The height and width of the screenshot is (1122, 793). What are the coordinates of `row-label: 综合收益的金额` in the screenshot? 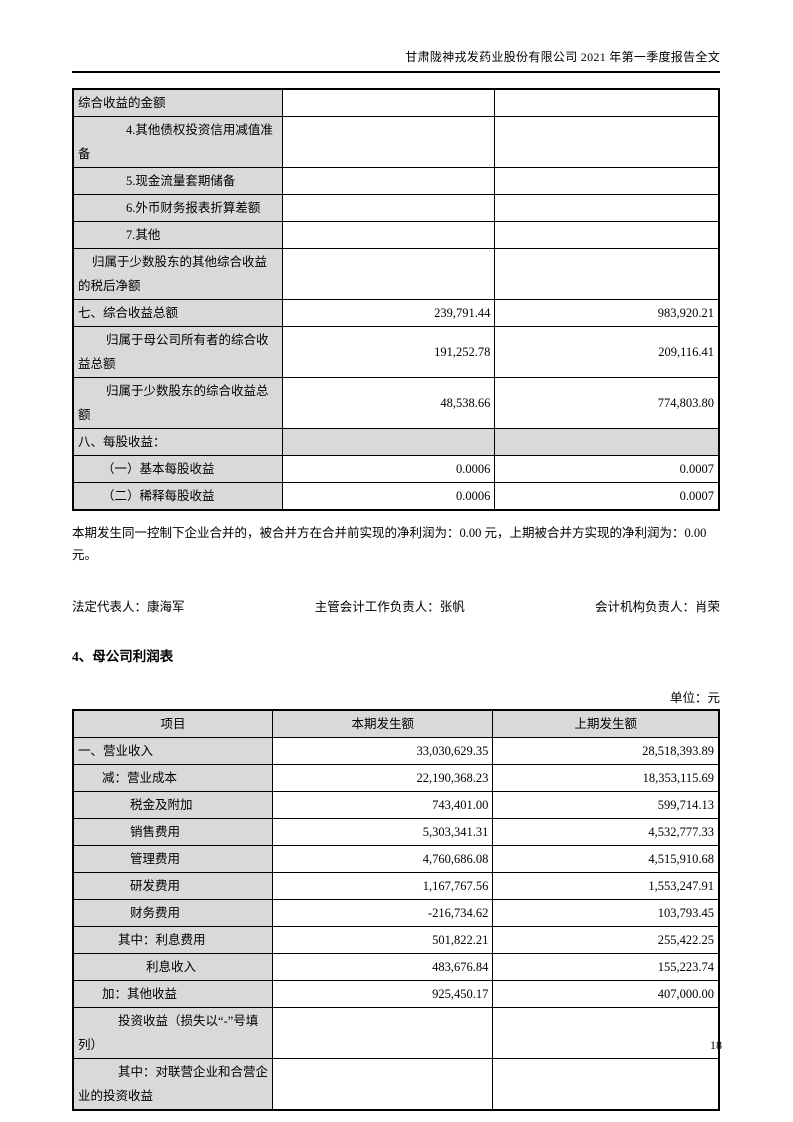 It's located at (177, 102).